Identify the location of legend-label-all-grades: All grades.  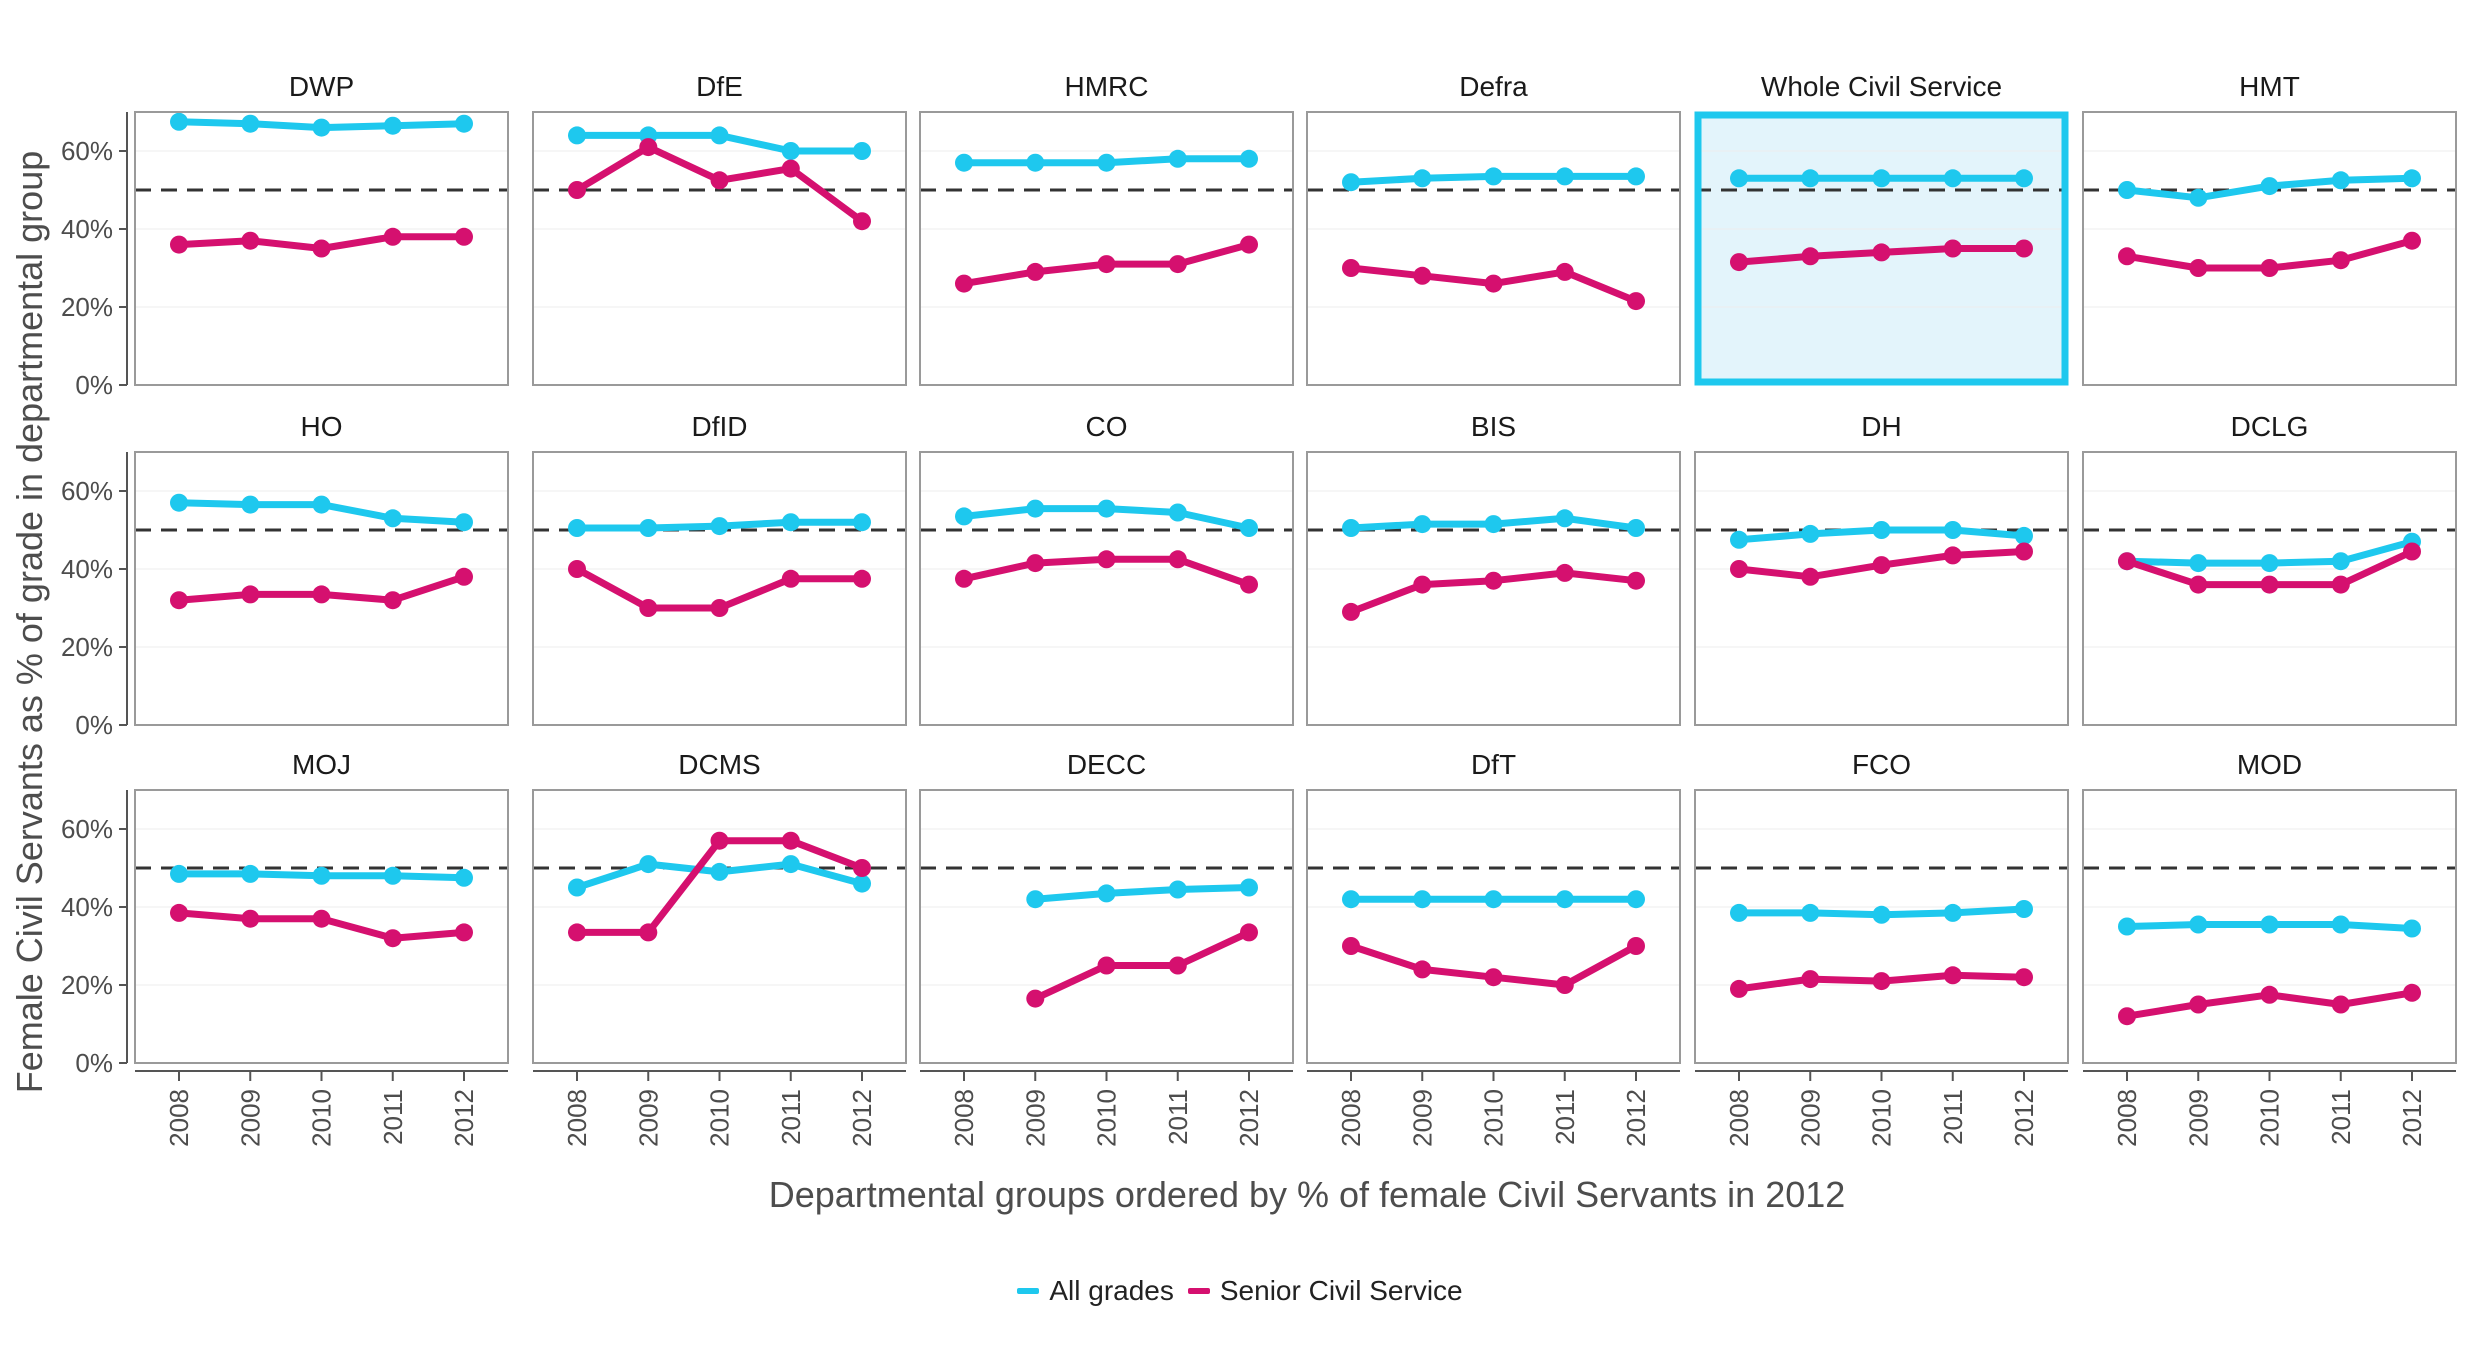
(1111, 1290).